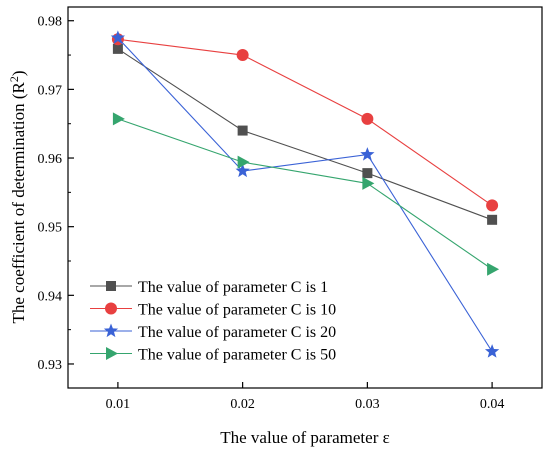 The width and height of the screenshot is (550, 451). I want to click on legend-item: The value of parameter C is 20, so click(213, 332).